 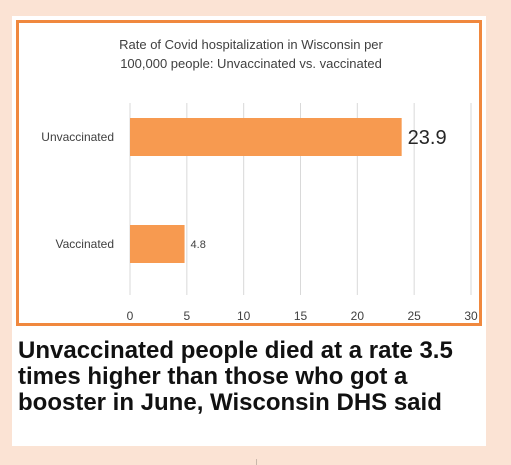 What do you see at coordinates (77, 137) in the screenshot?
I see `category-label-unvaccinated: Unvaccinated` at bounding box center [77, 137].